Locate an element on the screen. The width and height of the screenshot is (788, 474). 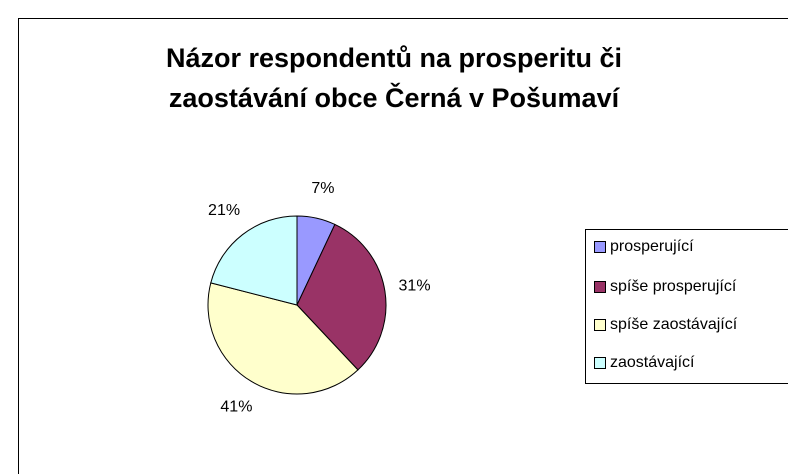
legend-label: zaostávající is located at coordinates (652, 362).